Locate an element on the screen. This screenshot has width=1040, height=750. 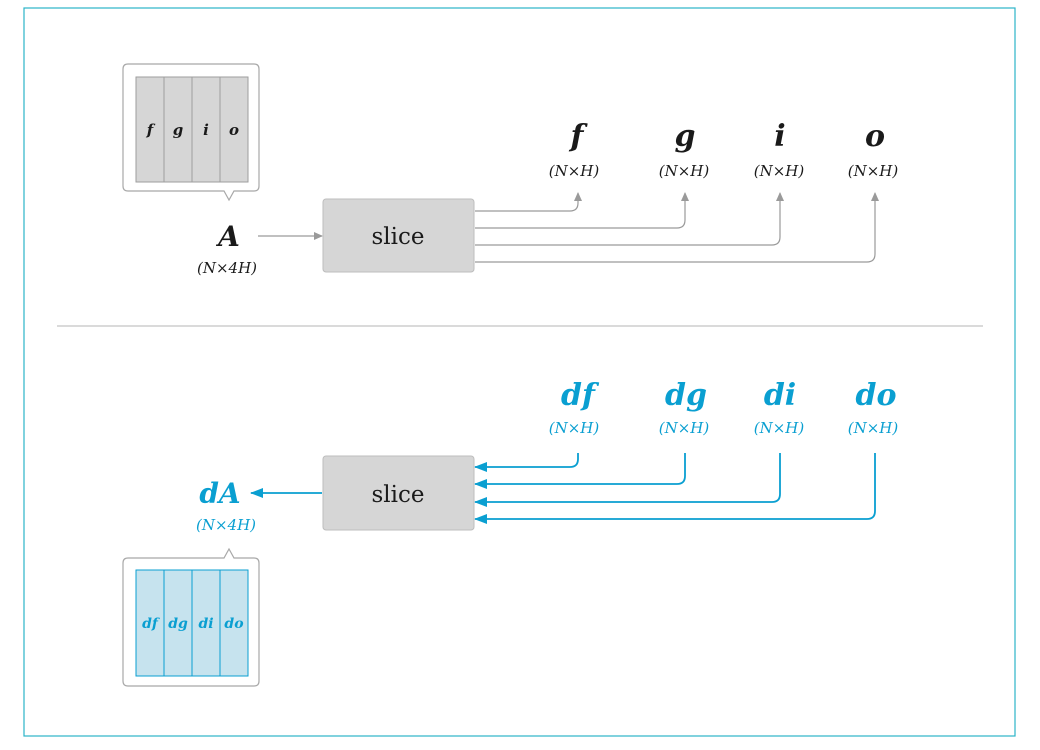
forward-arrow-g is located at coordinates (582, 210).